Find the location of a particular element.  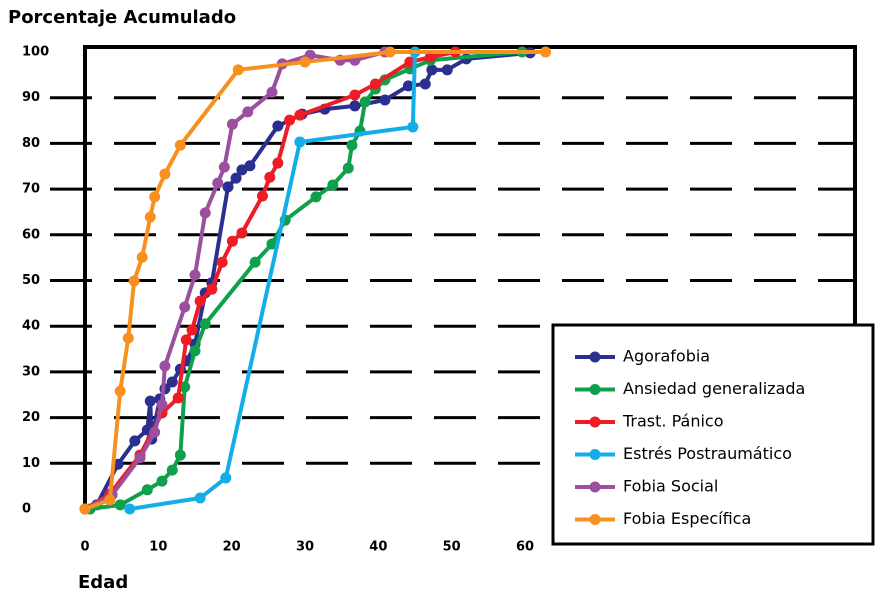

x-tick-label: 60 is located at coordinates (525, 547).